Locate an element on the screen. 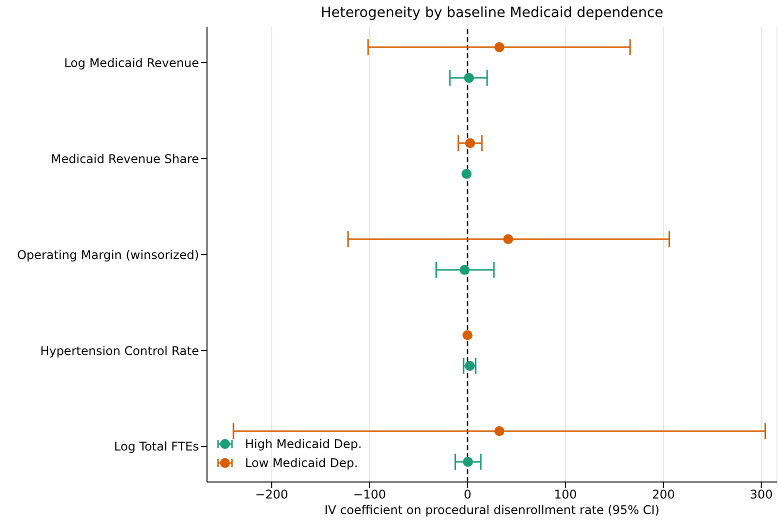  x-tick-label: −100 is located at coordinates (369, 495).